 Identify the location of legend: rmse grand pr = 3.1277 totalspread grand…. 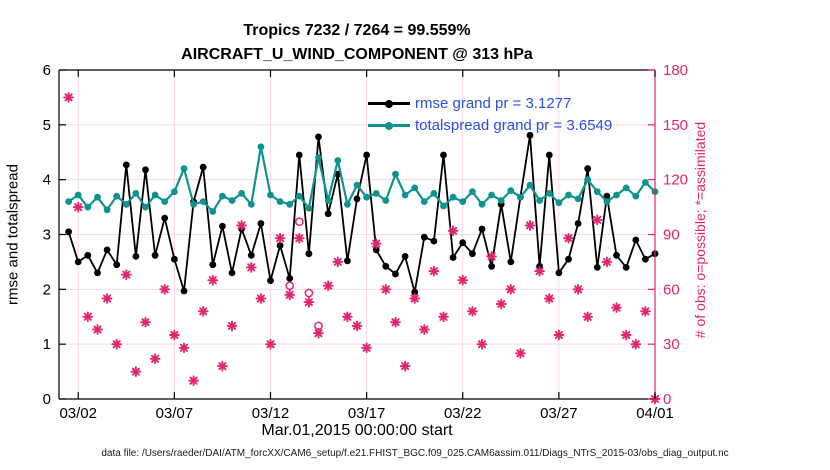
(490, 114).